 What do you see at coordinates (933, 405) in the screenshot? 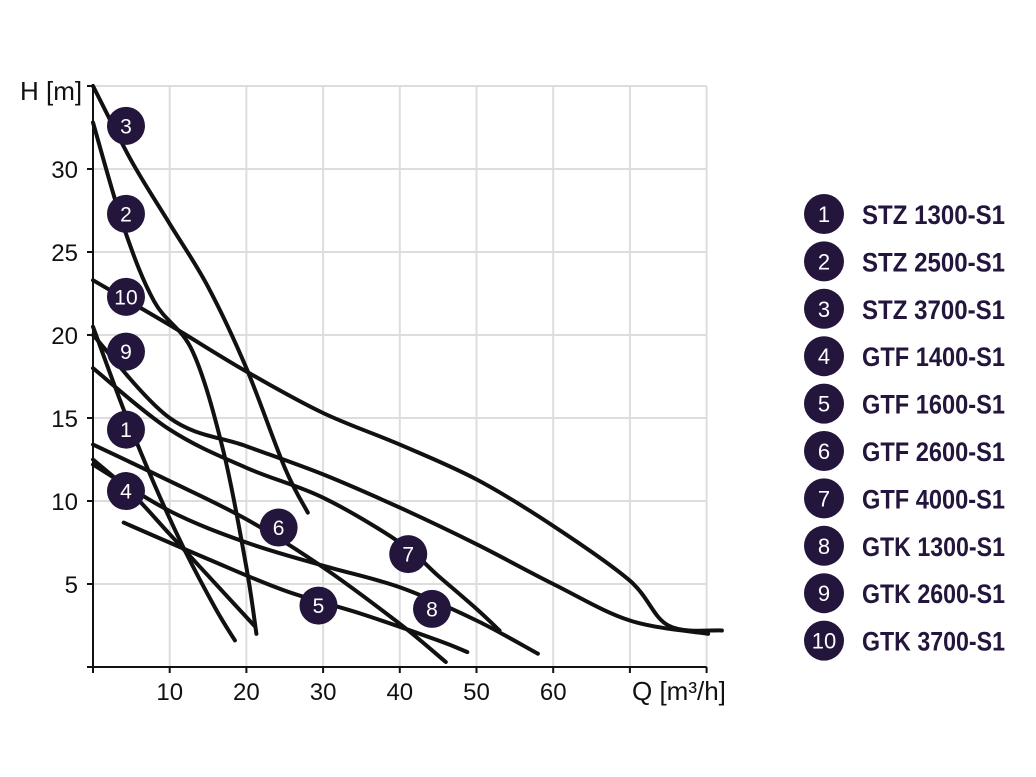
I see `legend-label: GTF 1600-S1` at bounding box center [933, 405].